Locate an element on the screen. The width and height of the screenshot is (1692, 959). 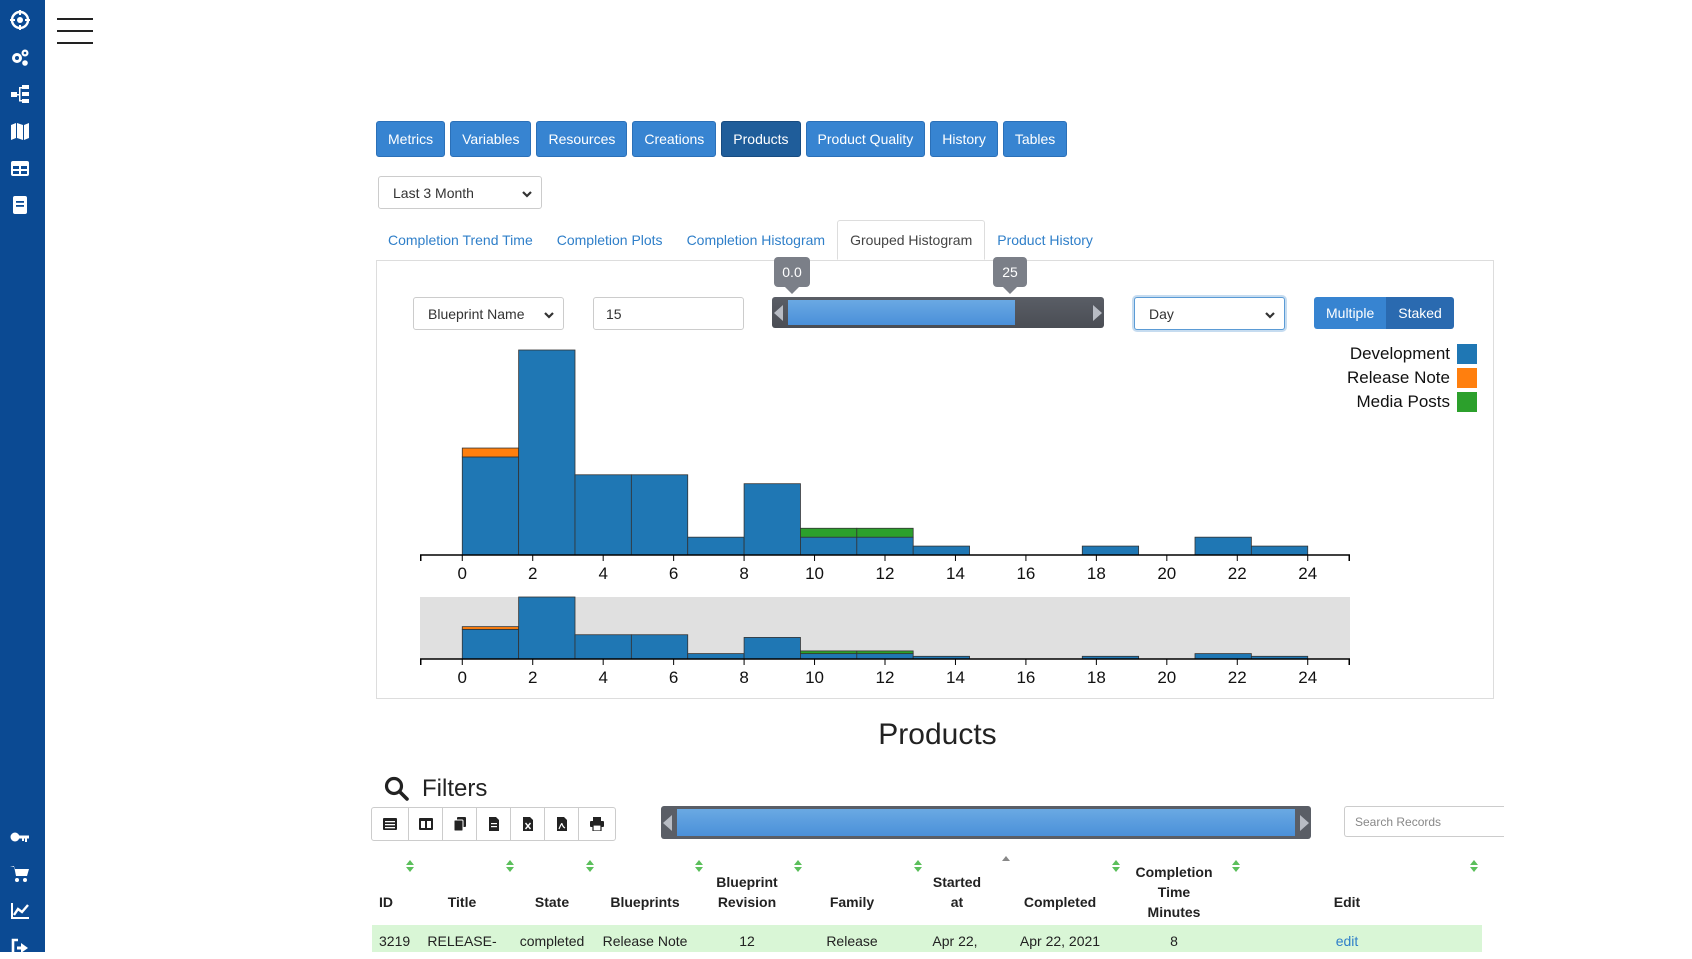
filters-header: Filters is located at coordinates (435, 789).